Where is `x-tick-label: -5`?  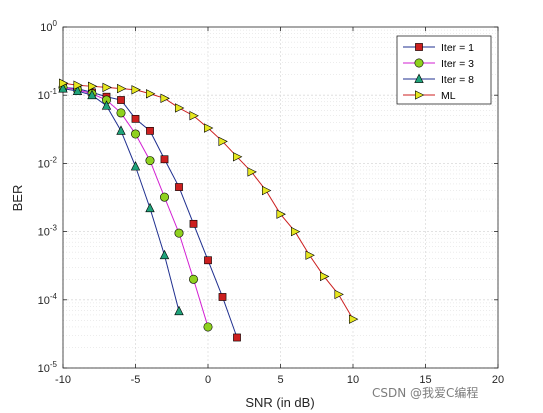
x-tick-label: -5 is located at coordinates (136, 380).